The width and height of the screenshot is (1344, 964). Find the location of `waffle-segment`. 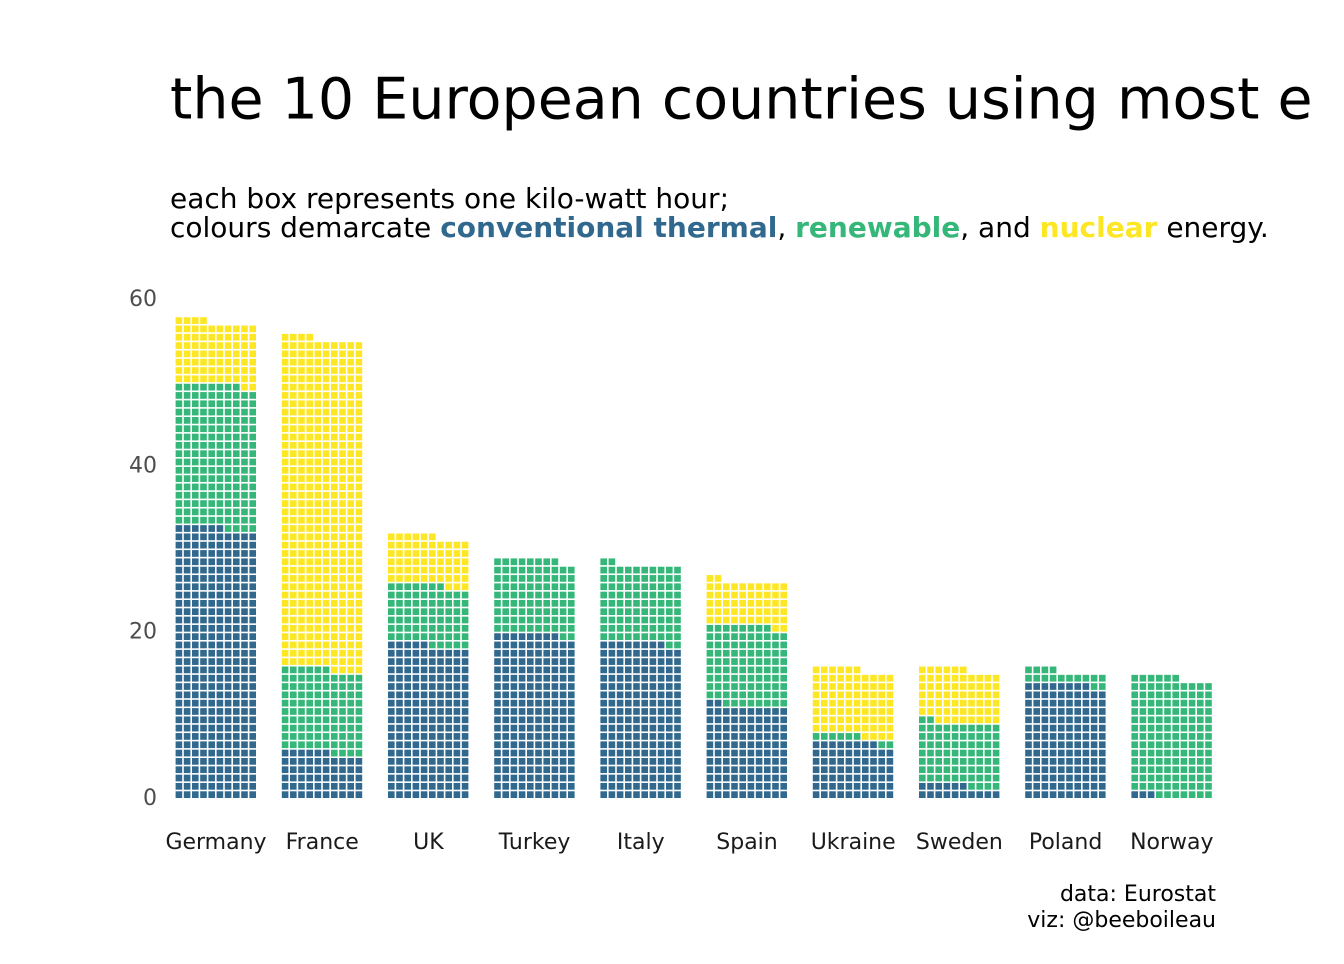

waffle-segment is located at coordinates (215, 661).